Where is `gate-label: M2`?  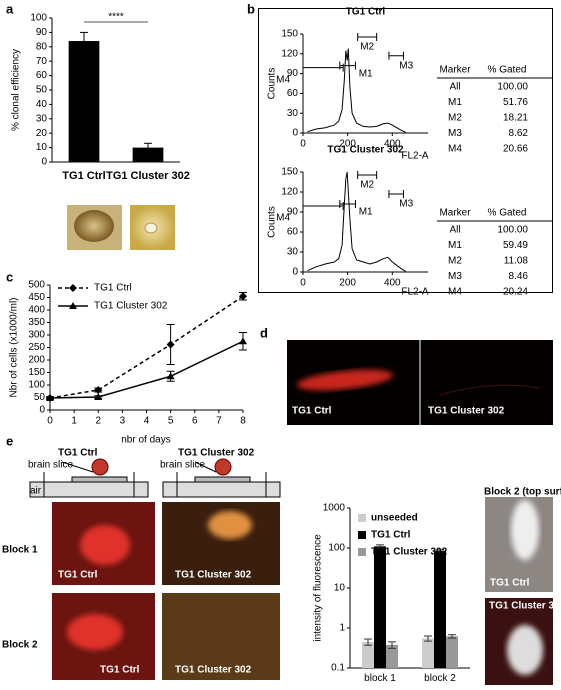 gate-label: M2 is located at coordinates (367, 47).